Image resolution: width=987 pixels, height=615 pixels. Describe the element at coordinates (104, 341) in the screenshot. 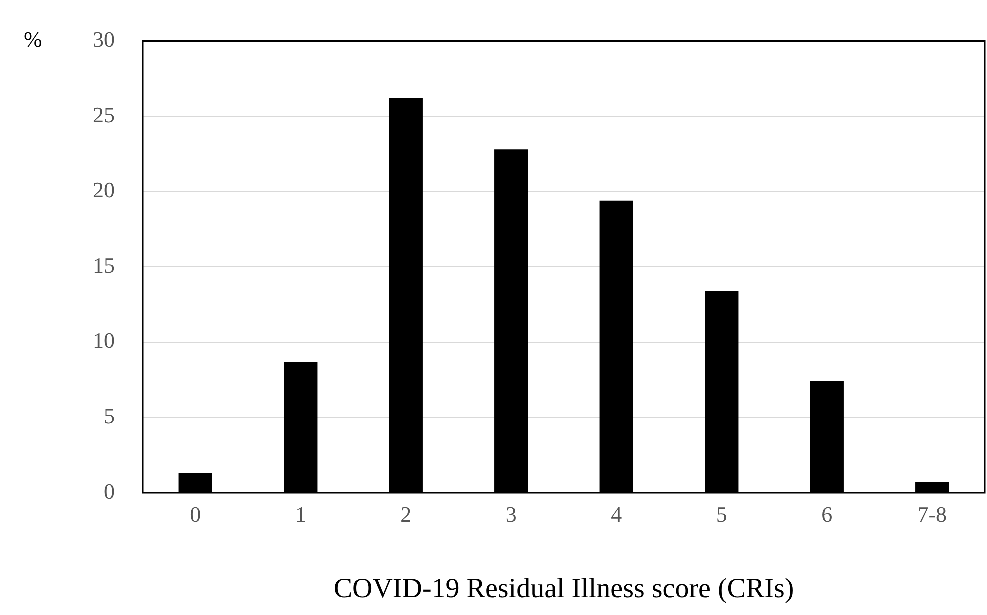

I see `y-tick-label: 10` at that location.